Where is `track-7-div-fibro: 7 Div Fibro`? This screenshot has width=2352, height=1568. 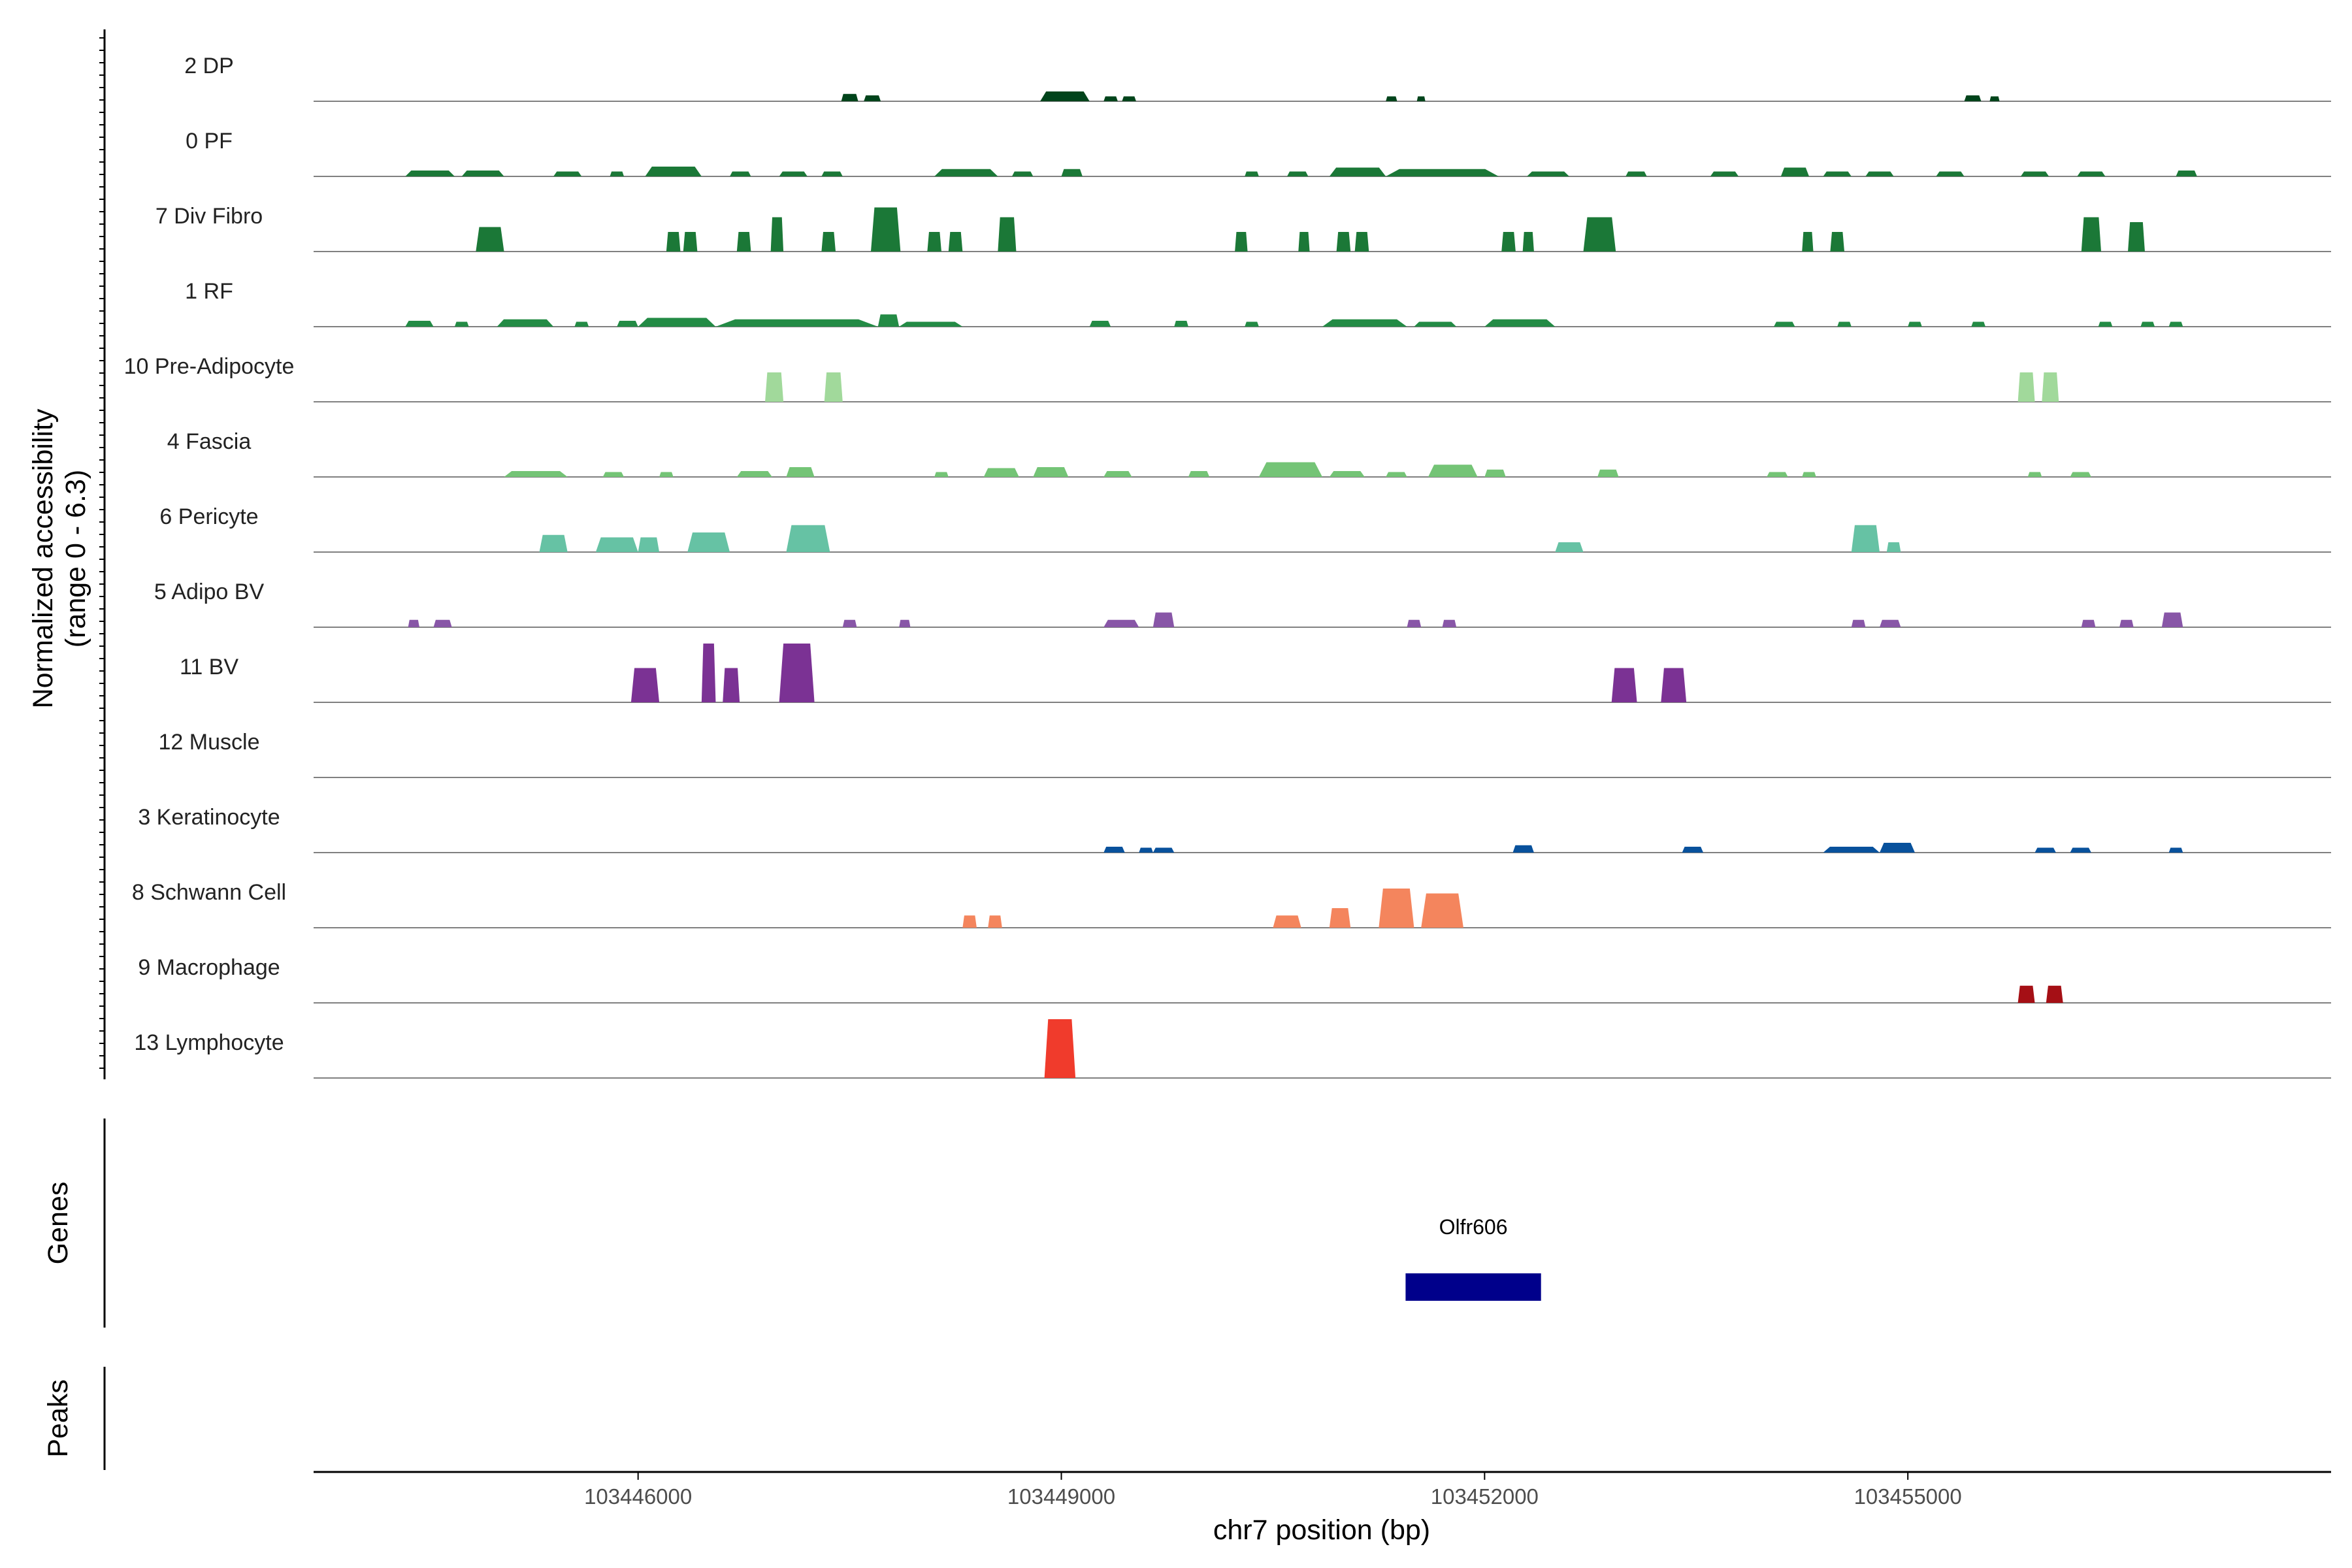 track-7-div-fibro: 7 Div Fibro is located at coordinates (1243, 228).